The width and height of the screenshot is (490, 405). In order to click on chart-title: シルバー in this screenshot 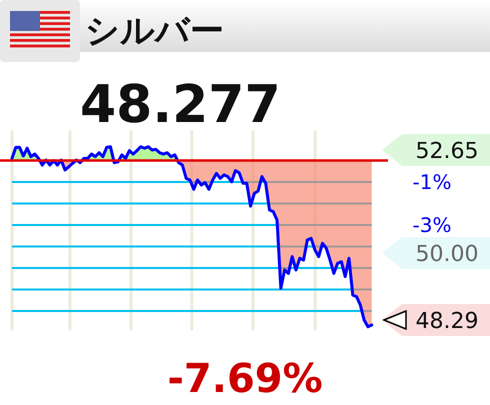, I will do `click(154, 31)`.